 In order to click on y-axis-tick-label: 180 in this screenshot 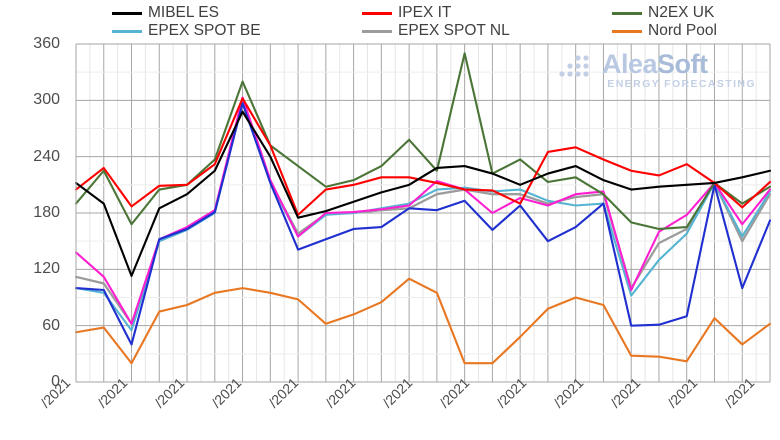, I will do `click(46, 212)`.